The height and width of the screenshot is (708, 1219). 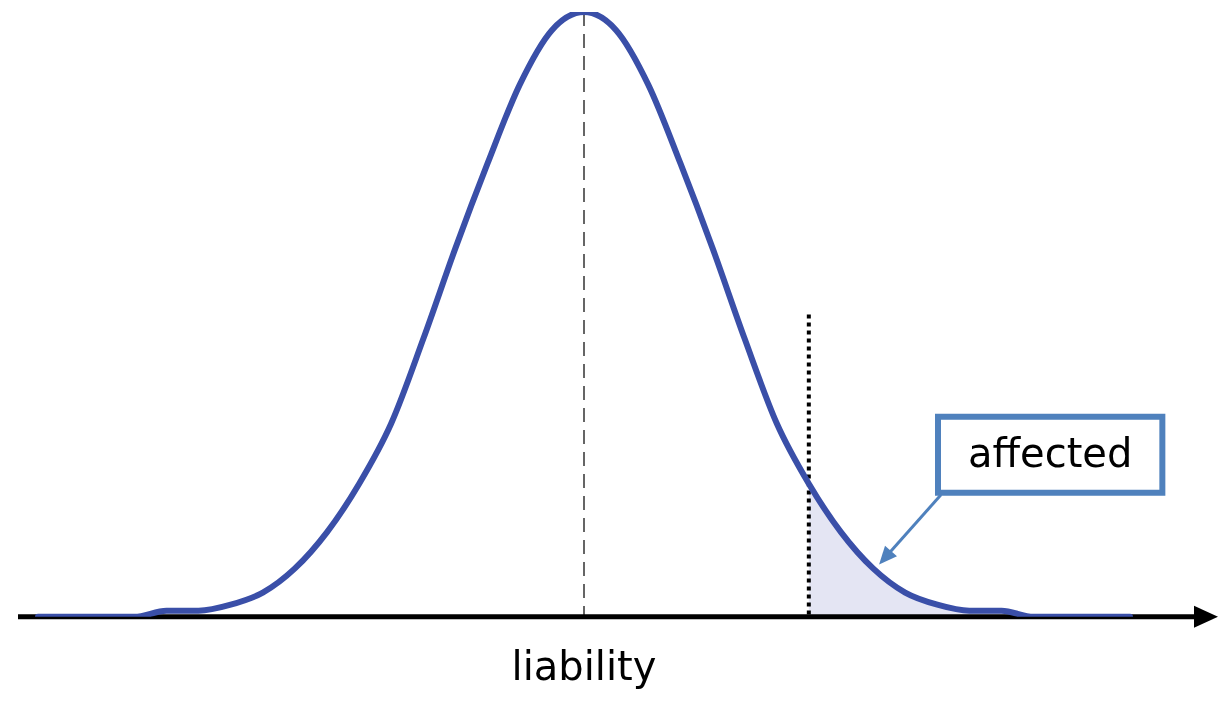 What do you see at coordinates (1050, 453) in the screenshot?
I see `annotation: affected` at bounding box center [1050, 453].